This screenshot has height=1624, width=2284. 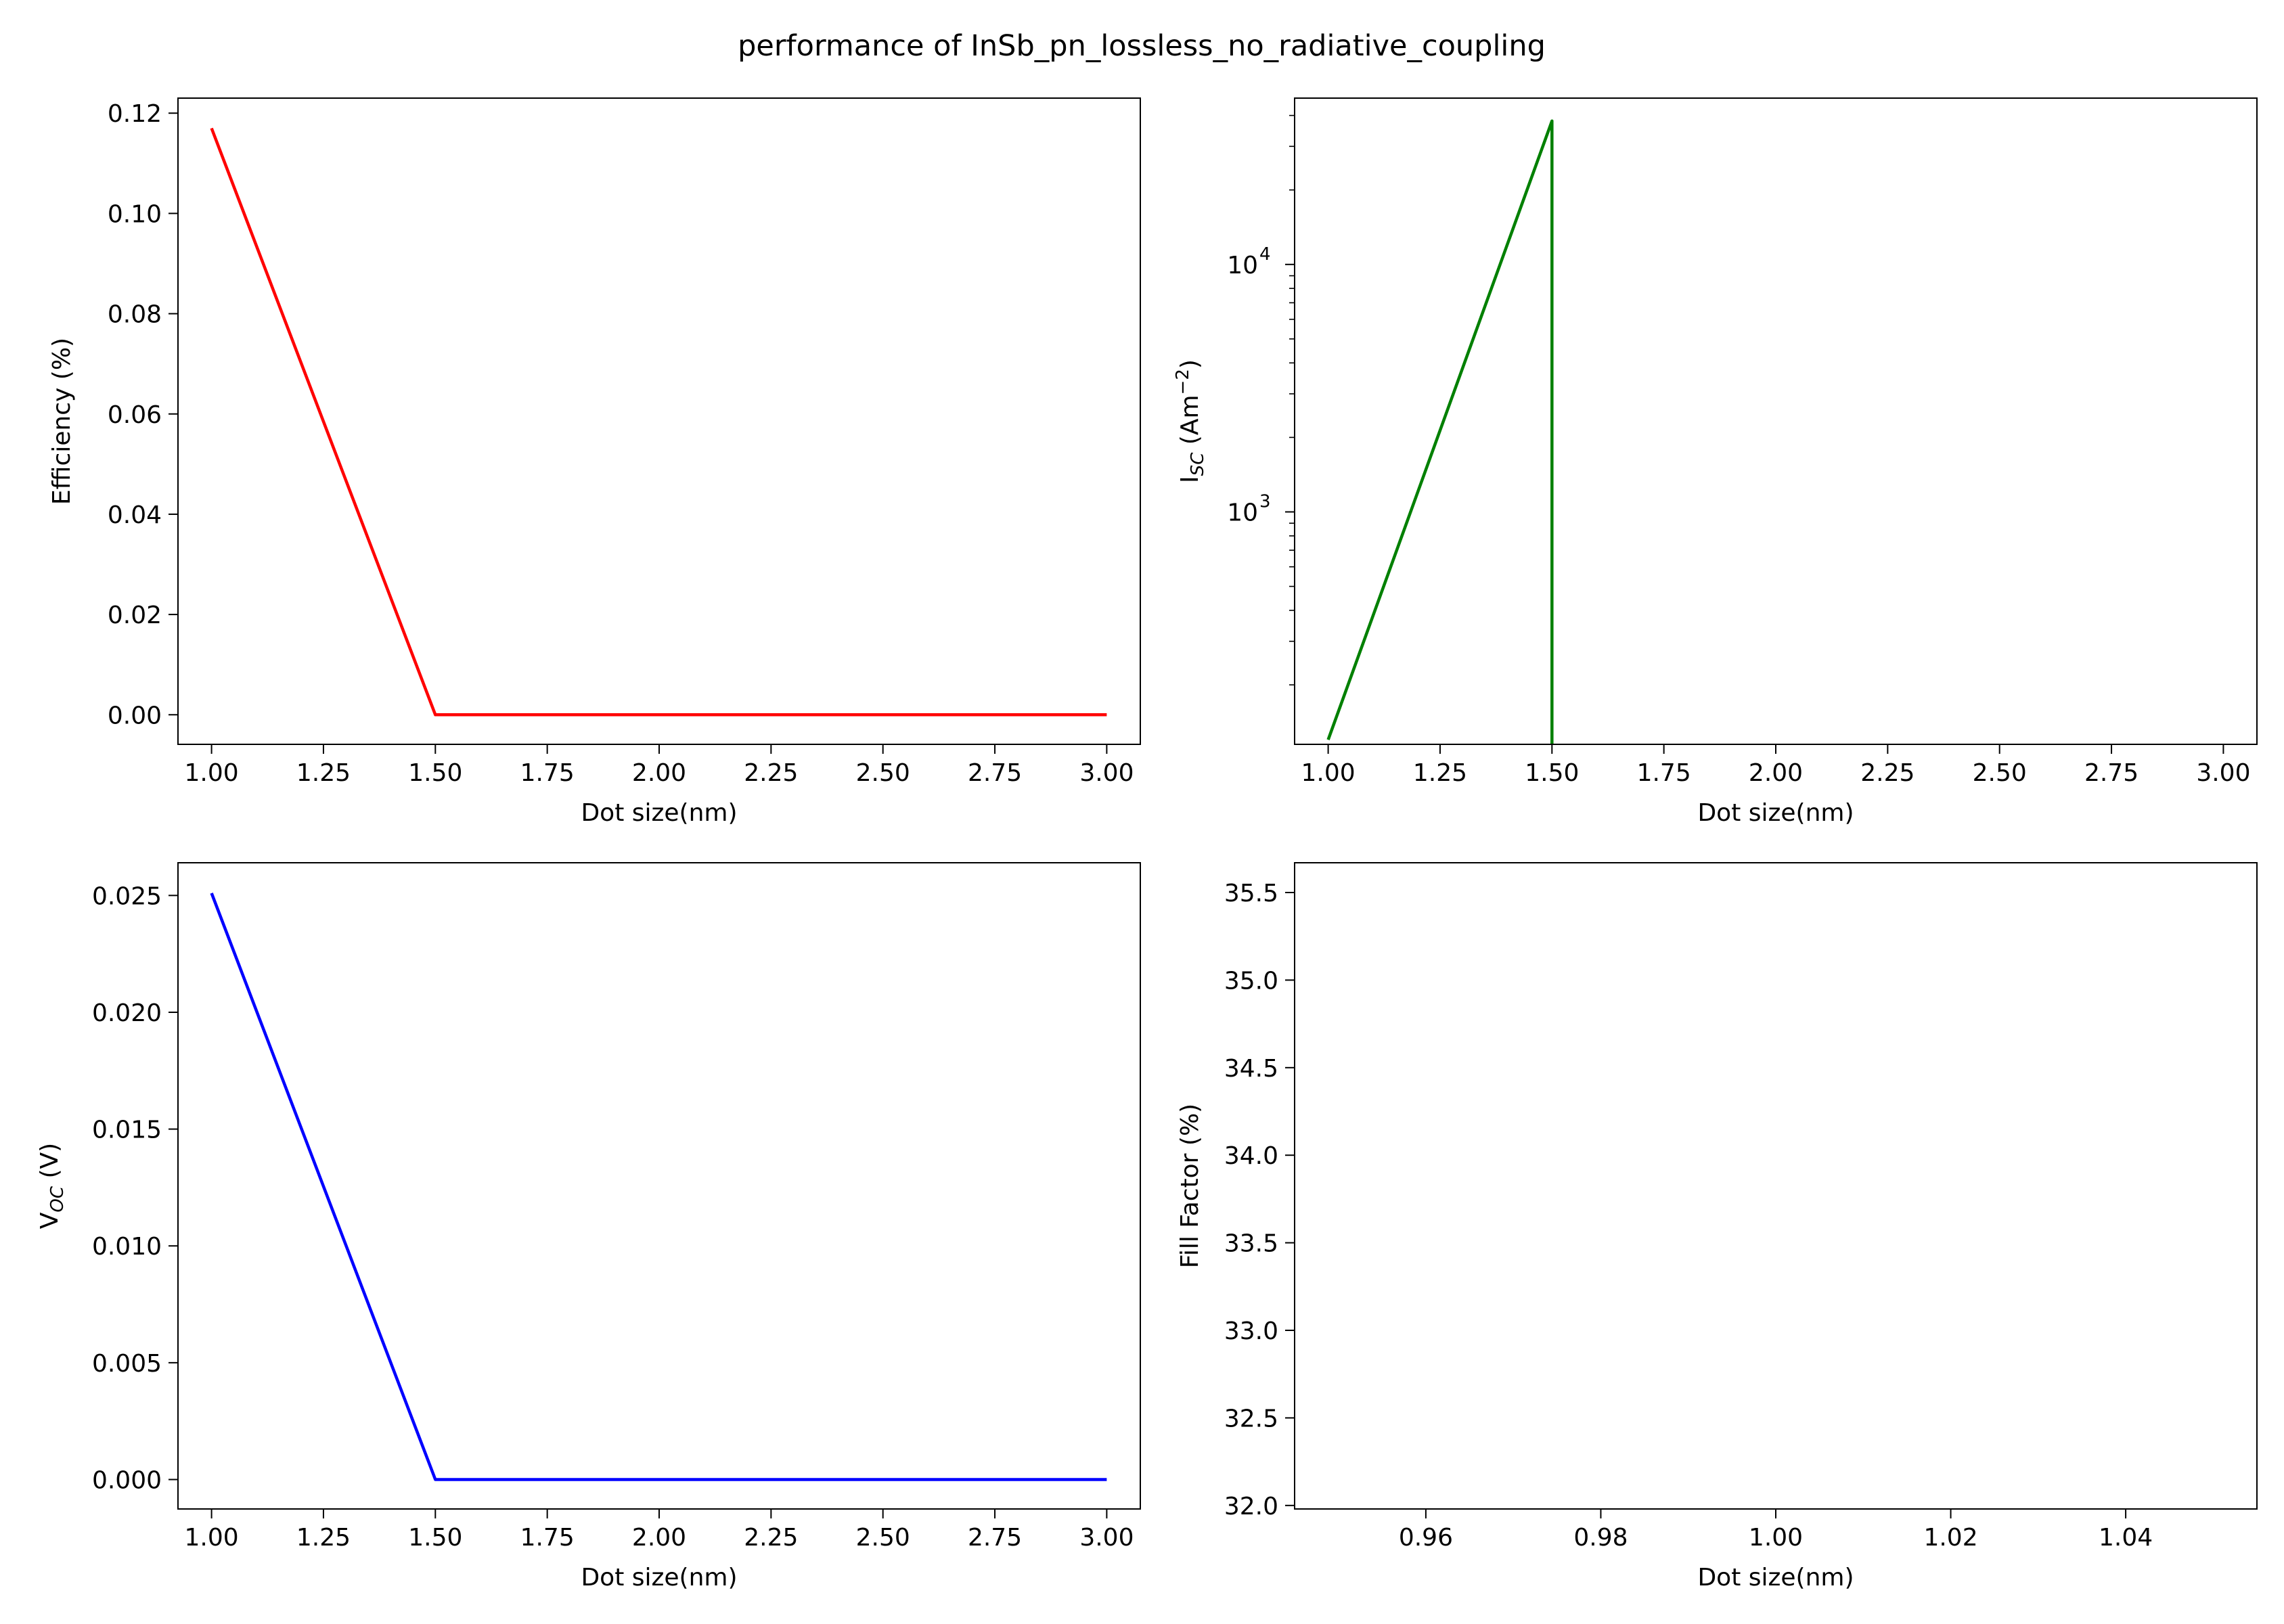 What do you see at coordinates (995, 773) in the screenshot?
I see `top-left-x-tick-label: 2.75` at bounding box center [995, 773].